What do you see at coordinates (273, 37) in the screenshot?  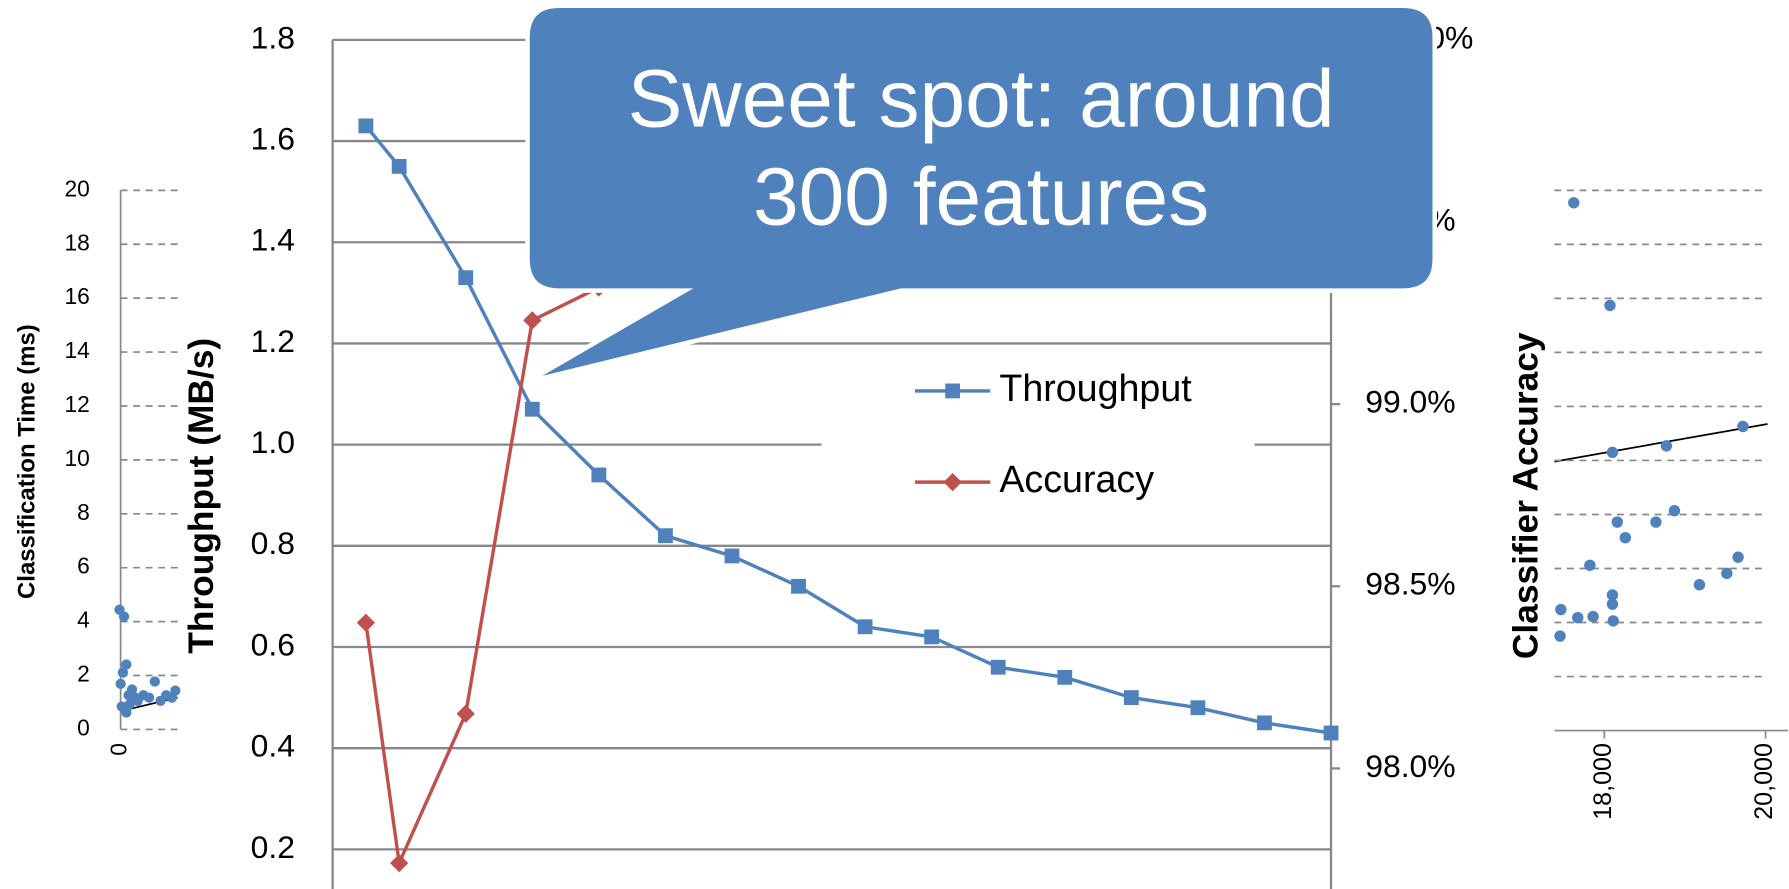 I see `y-tick-label: 1.8` at bounding box center [273, 37].